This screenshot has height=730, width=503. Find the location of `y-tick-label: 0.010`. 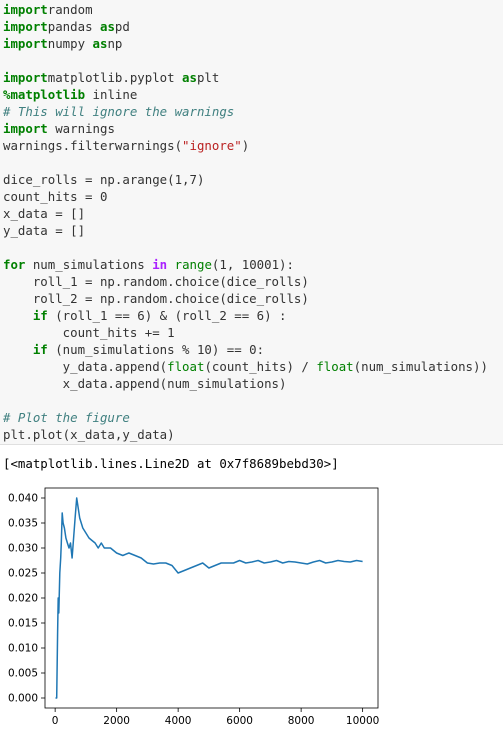

y-tick-label: 0.010 is located at coordinates (23, 649).